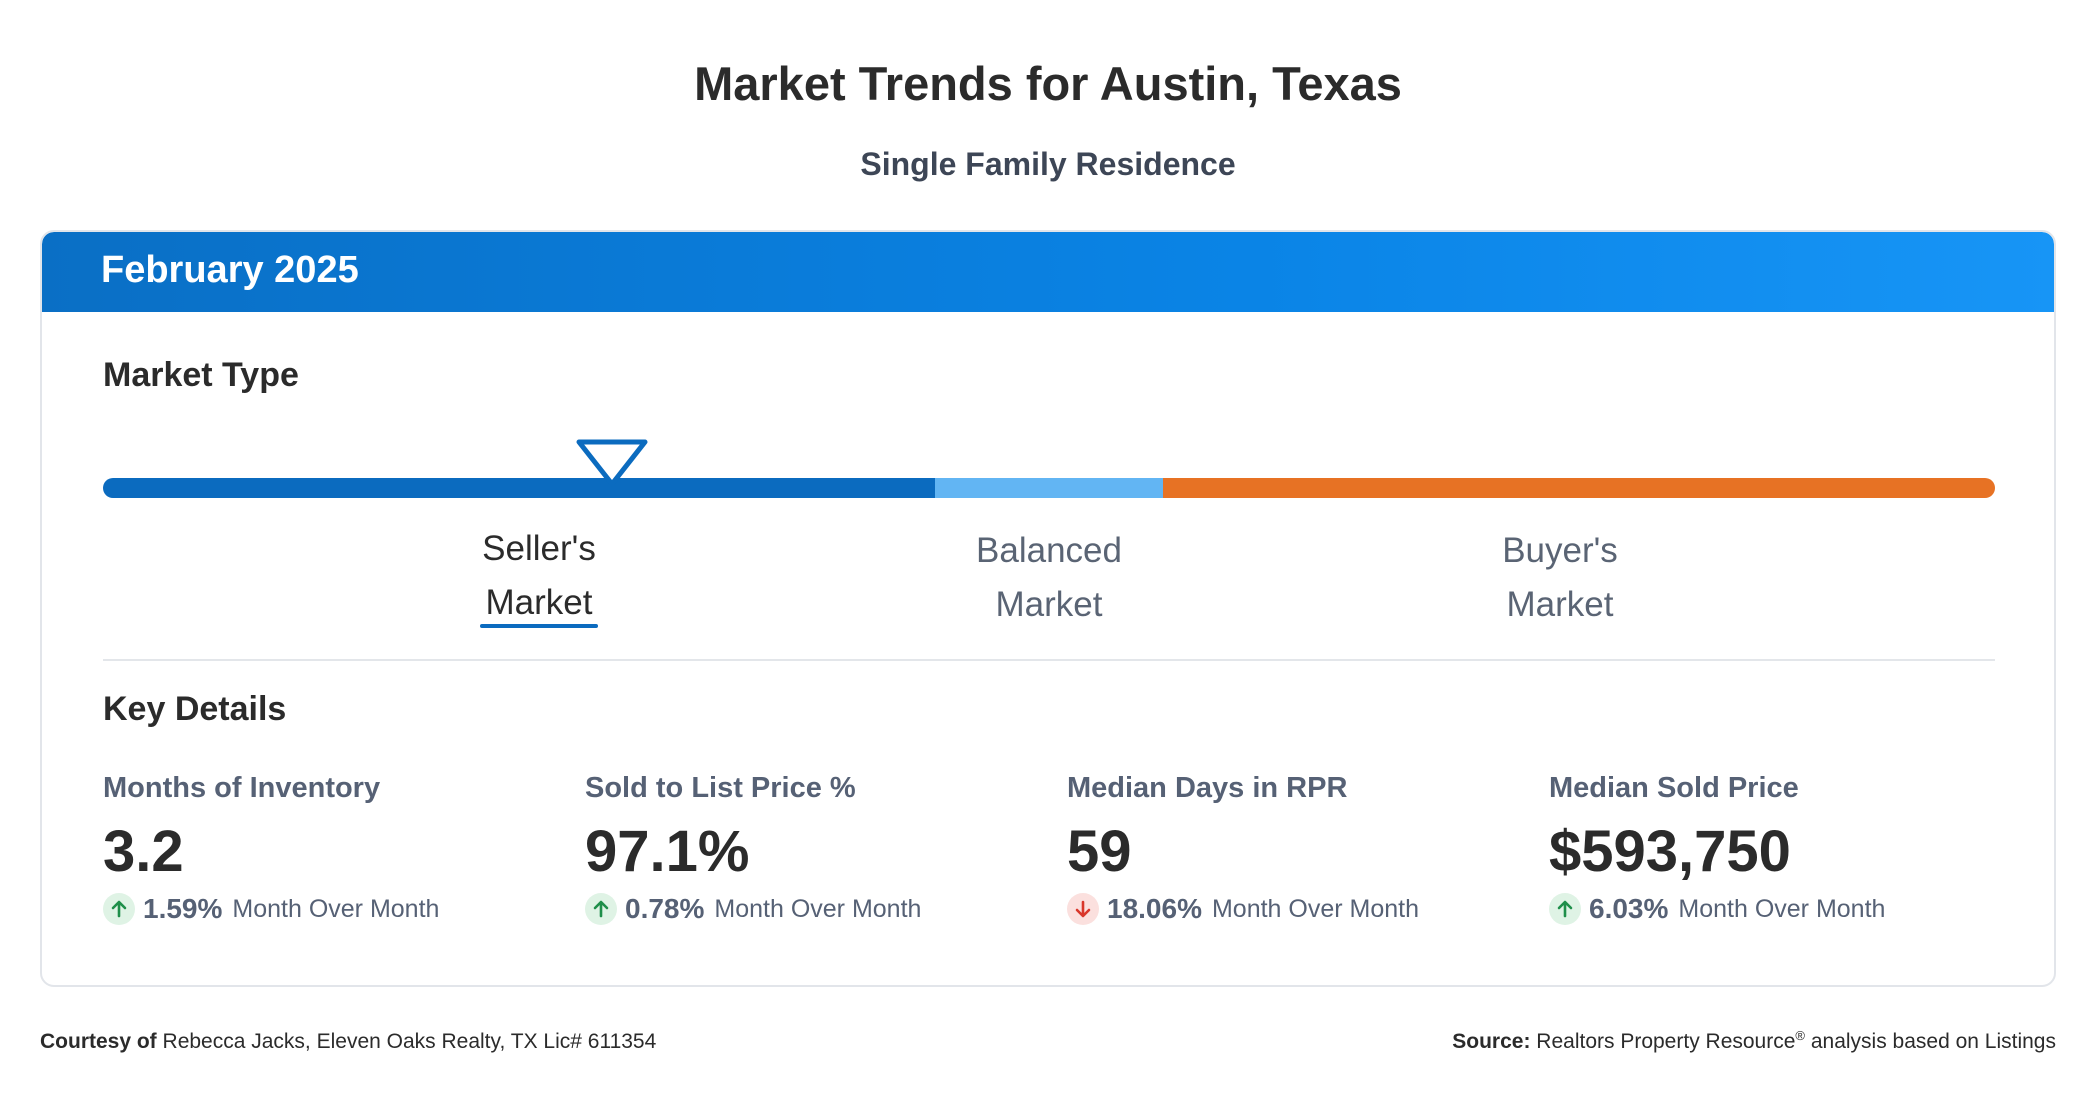  Describe the element at coordinates (1560, 550) in the screenshot. I see `buyer-label-line1: Buyer's` at that location.